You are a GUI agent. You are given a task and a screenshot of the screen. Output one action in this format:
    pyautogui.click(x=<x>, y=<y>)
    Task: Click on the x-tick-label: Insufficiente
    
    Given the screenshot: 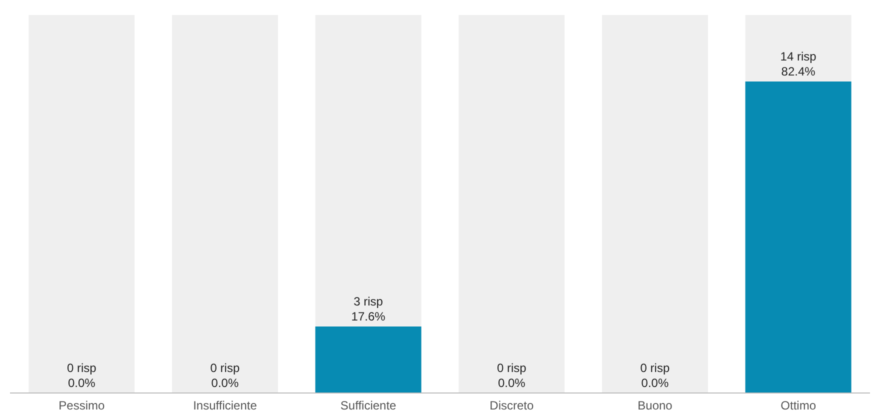 What is the action you would take?
    pyautogui.click(x=225, y=405)
    